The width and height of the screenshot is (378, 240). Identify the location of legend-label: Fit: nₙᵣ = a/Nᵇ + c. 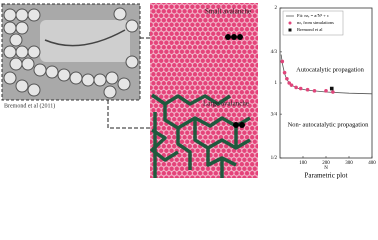
(313, 15).